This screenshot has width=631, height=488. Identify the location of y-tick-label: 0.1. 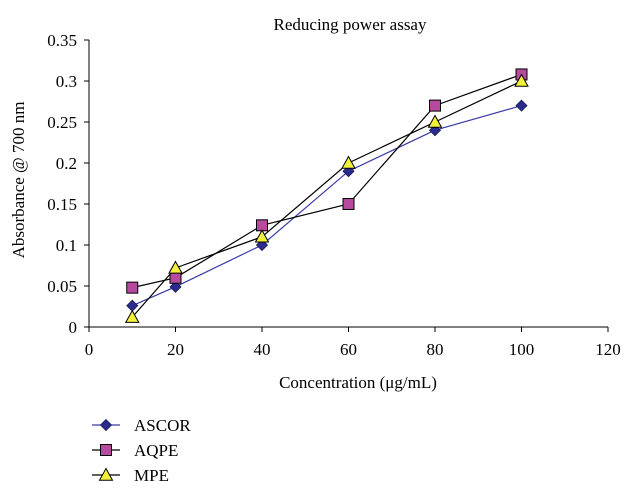
(66, 245).